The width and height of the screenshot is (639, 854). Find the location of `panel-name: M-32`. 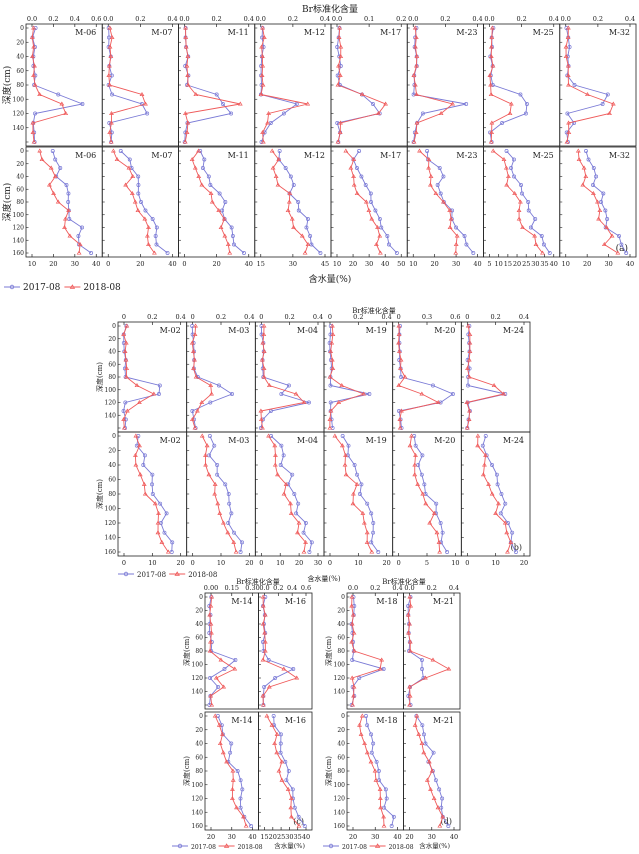

panel-name: M-32 is located at coordinates (619, 32).